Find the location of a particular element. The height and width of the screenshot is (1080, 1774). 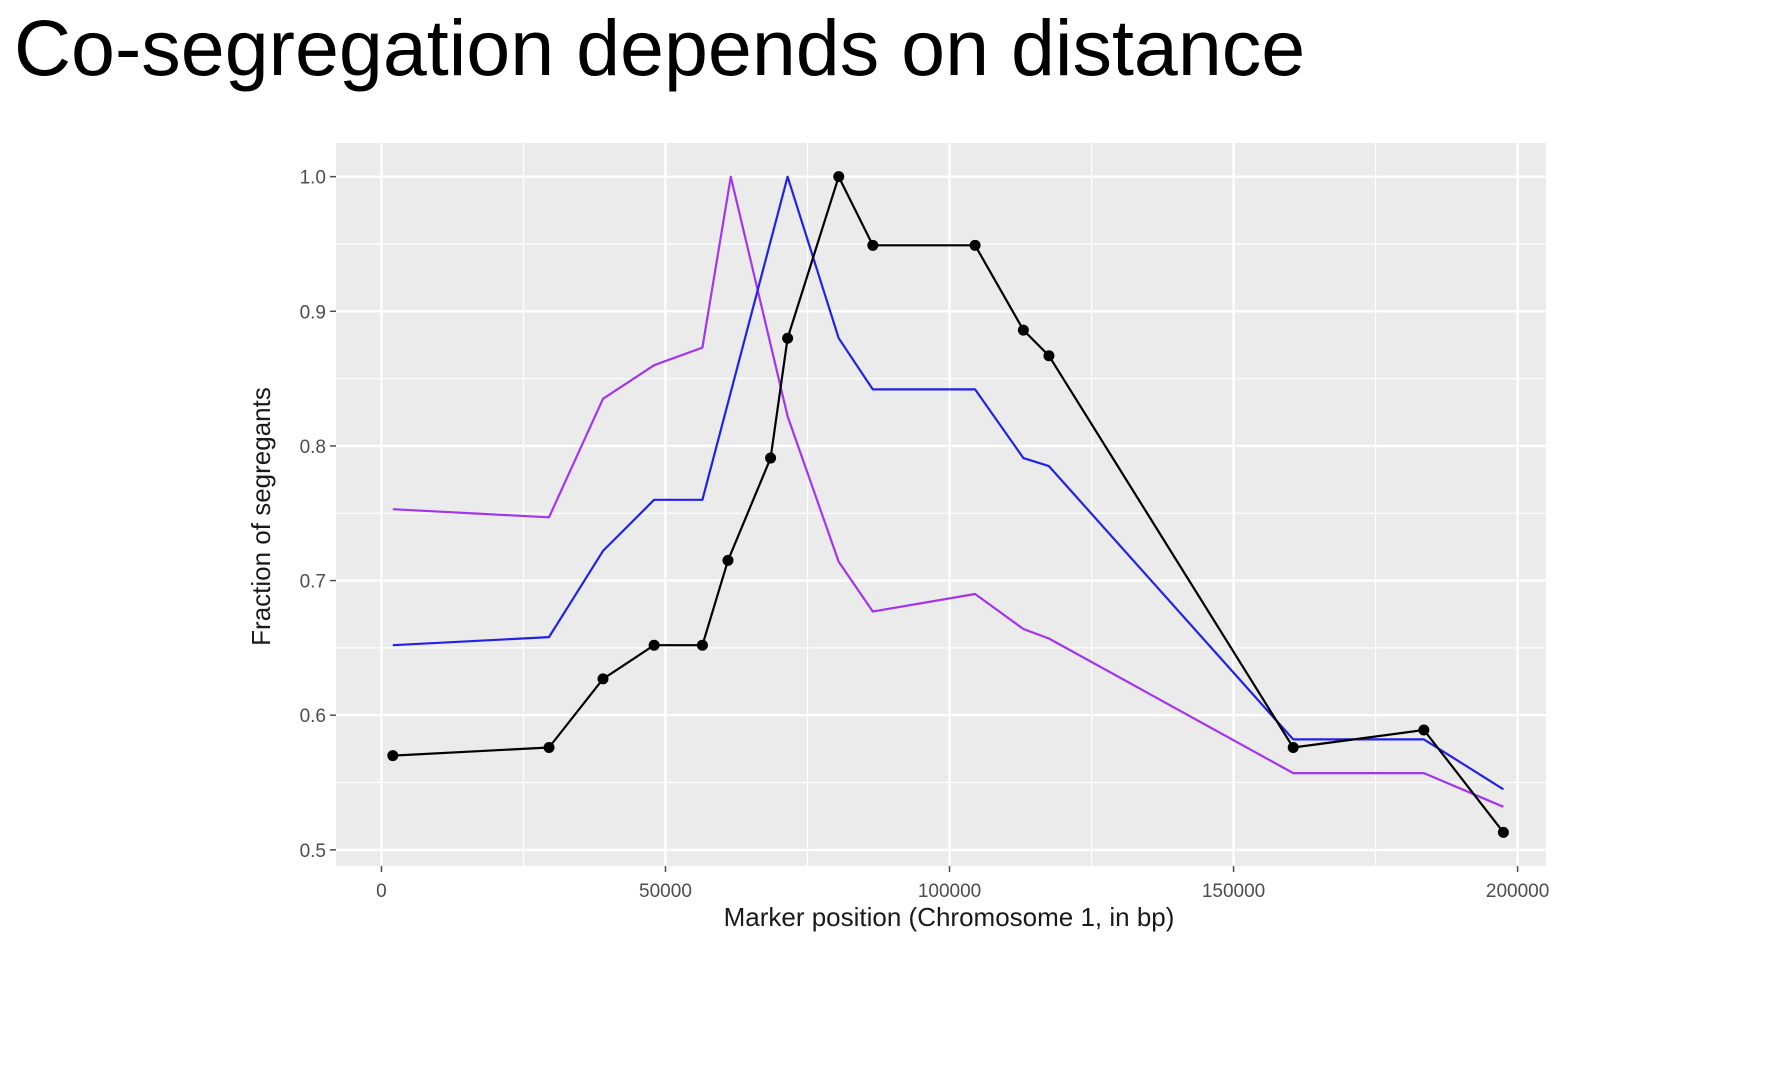

y-tick-label: 0.5 is located at coordinates (313, 851).